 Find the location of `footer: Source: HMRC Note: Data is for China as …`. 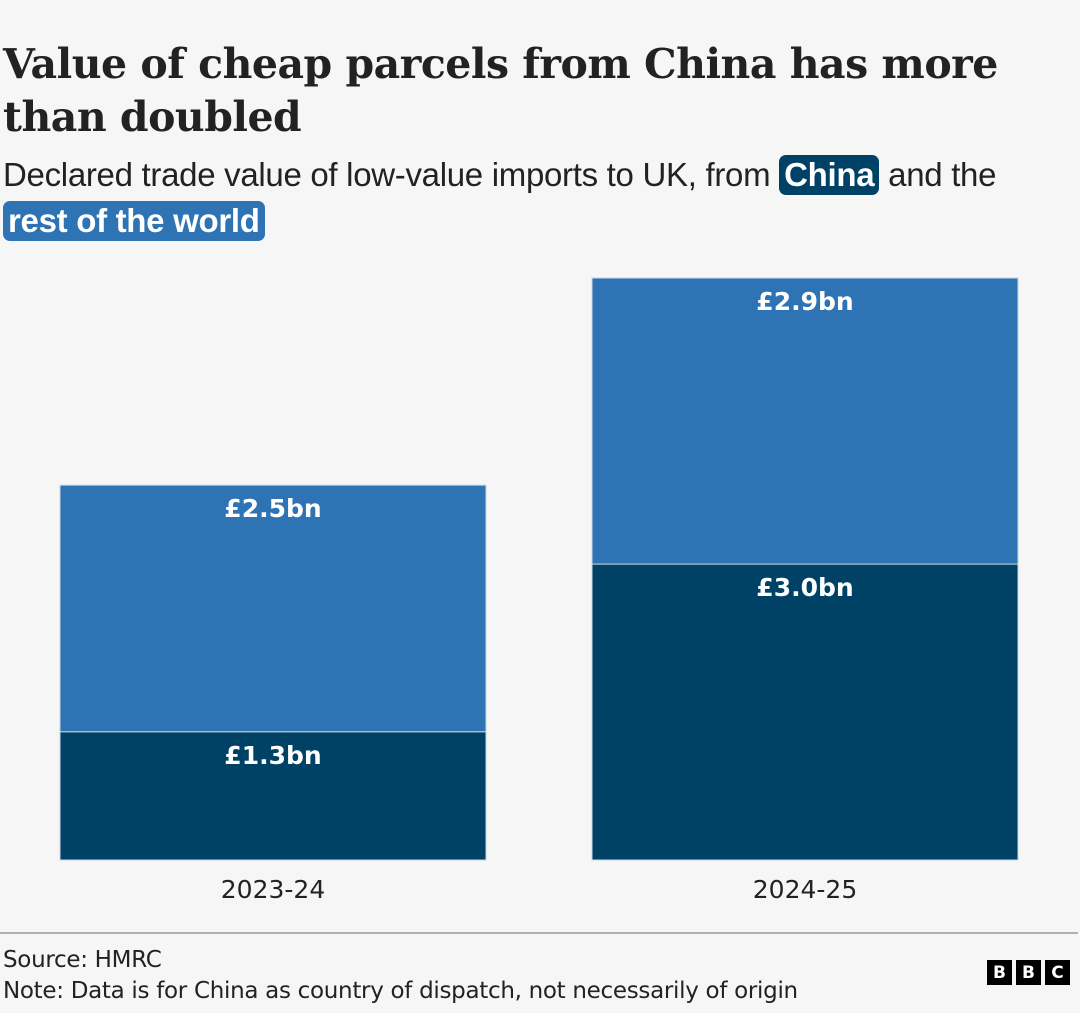

footer: Source: HMRC Note: Data is for China as … is located at coordinates (400, 976).